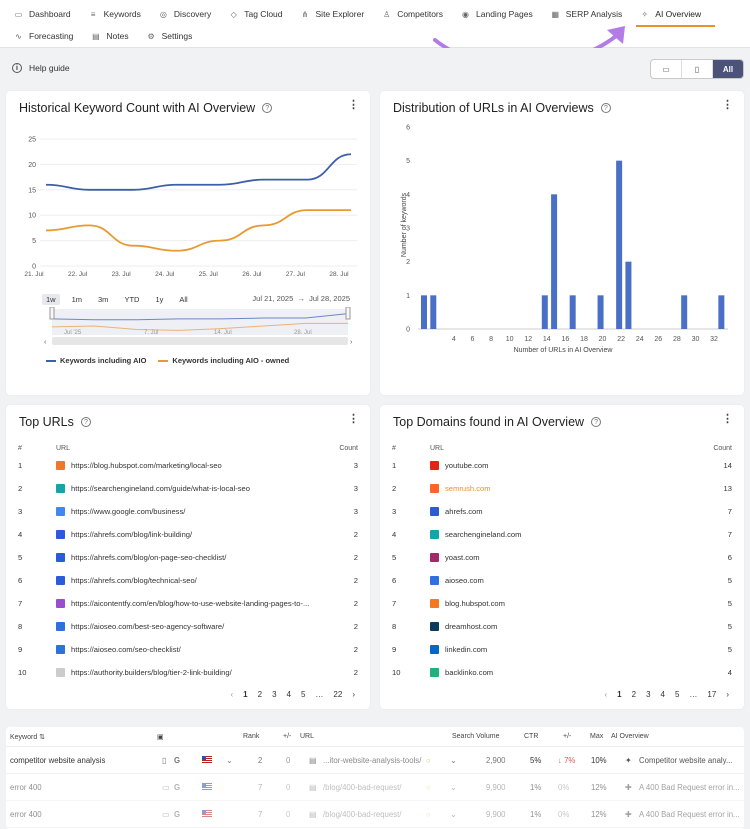 This screenshot has height=829, width=750. What do you see at coordinates (630, 736) in the screenshot?
I see `col-ai-overview: AI Overview` at bounding box center [630, 736].